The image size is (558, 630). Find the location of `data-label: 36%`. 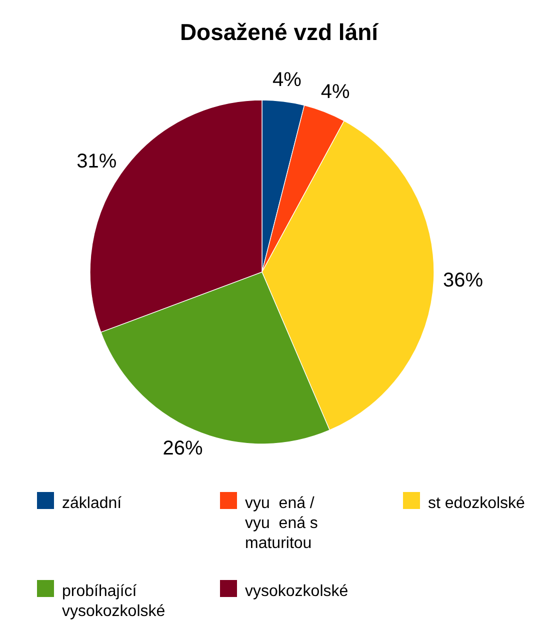

data-label: 36% is located at coordinates (463, 280).